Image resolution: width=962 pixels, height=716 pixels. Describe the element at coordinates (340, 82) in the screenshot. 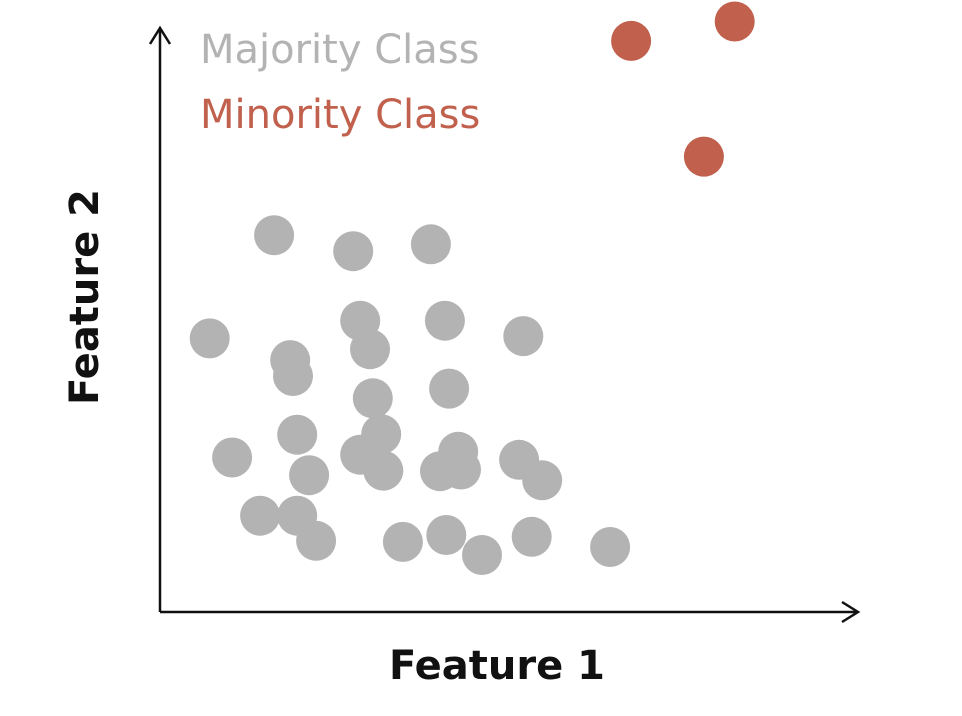

I see `legend: Majority Class Minority Class` at that location.